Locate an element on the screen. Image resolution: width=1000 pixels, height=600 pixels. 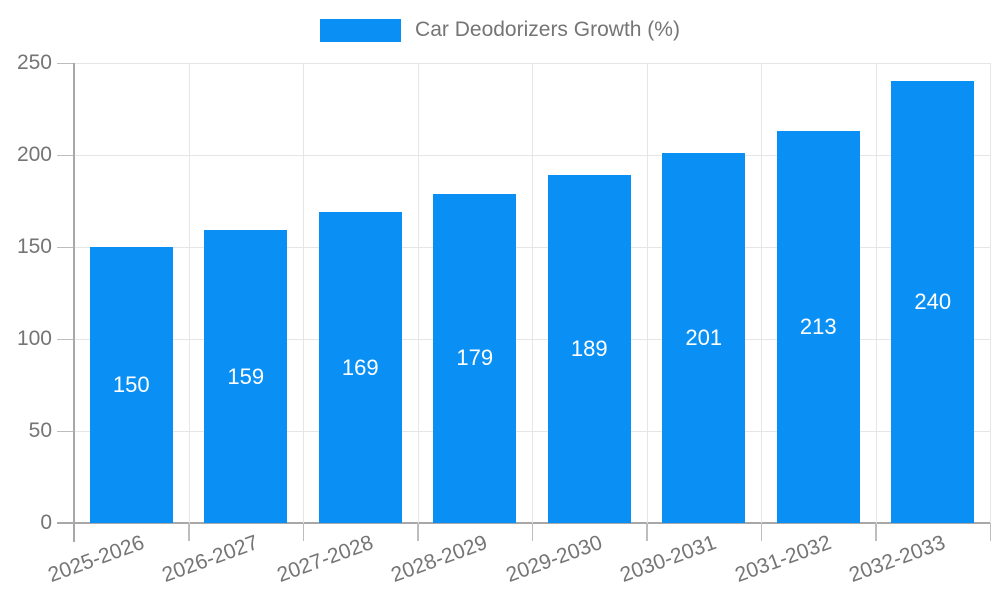
bar-value-label: 201 is located at coordinates (704, 338).